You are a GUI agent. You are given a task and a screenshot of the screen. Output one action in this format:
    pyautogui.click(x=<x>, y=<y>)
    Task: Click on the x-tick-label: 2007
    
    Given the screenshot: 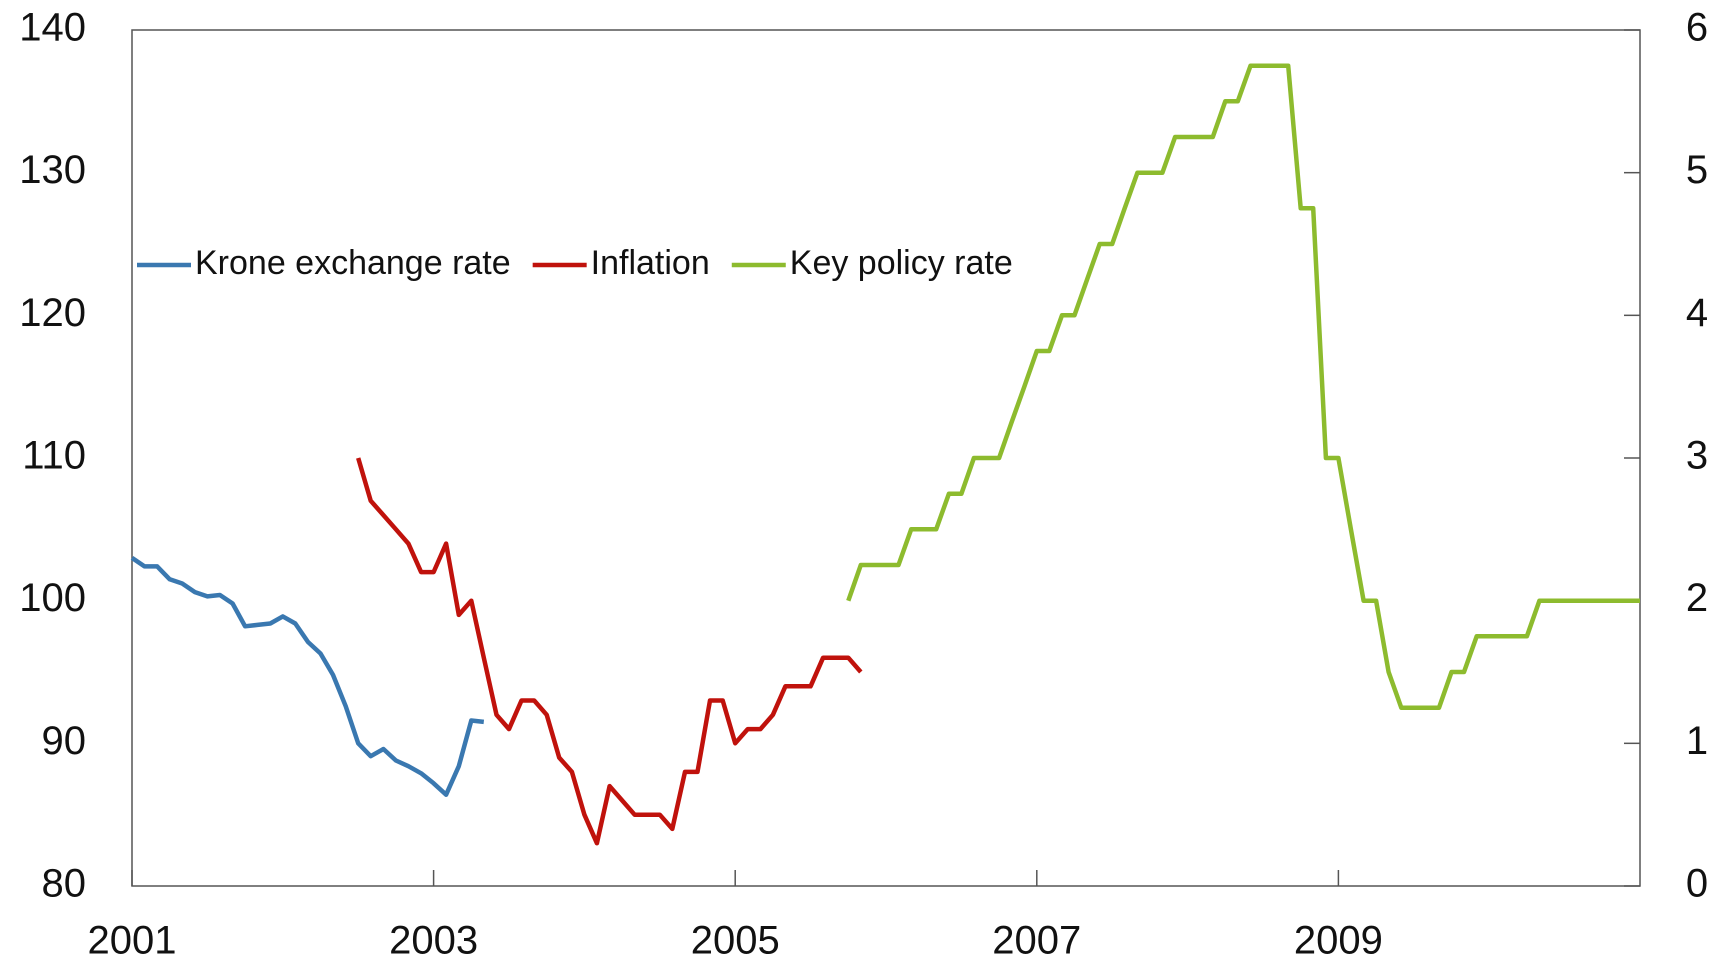 What is the action you would take?
    pyautogui.click(x=1036, y=941)
    